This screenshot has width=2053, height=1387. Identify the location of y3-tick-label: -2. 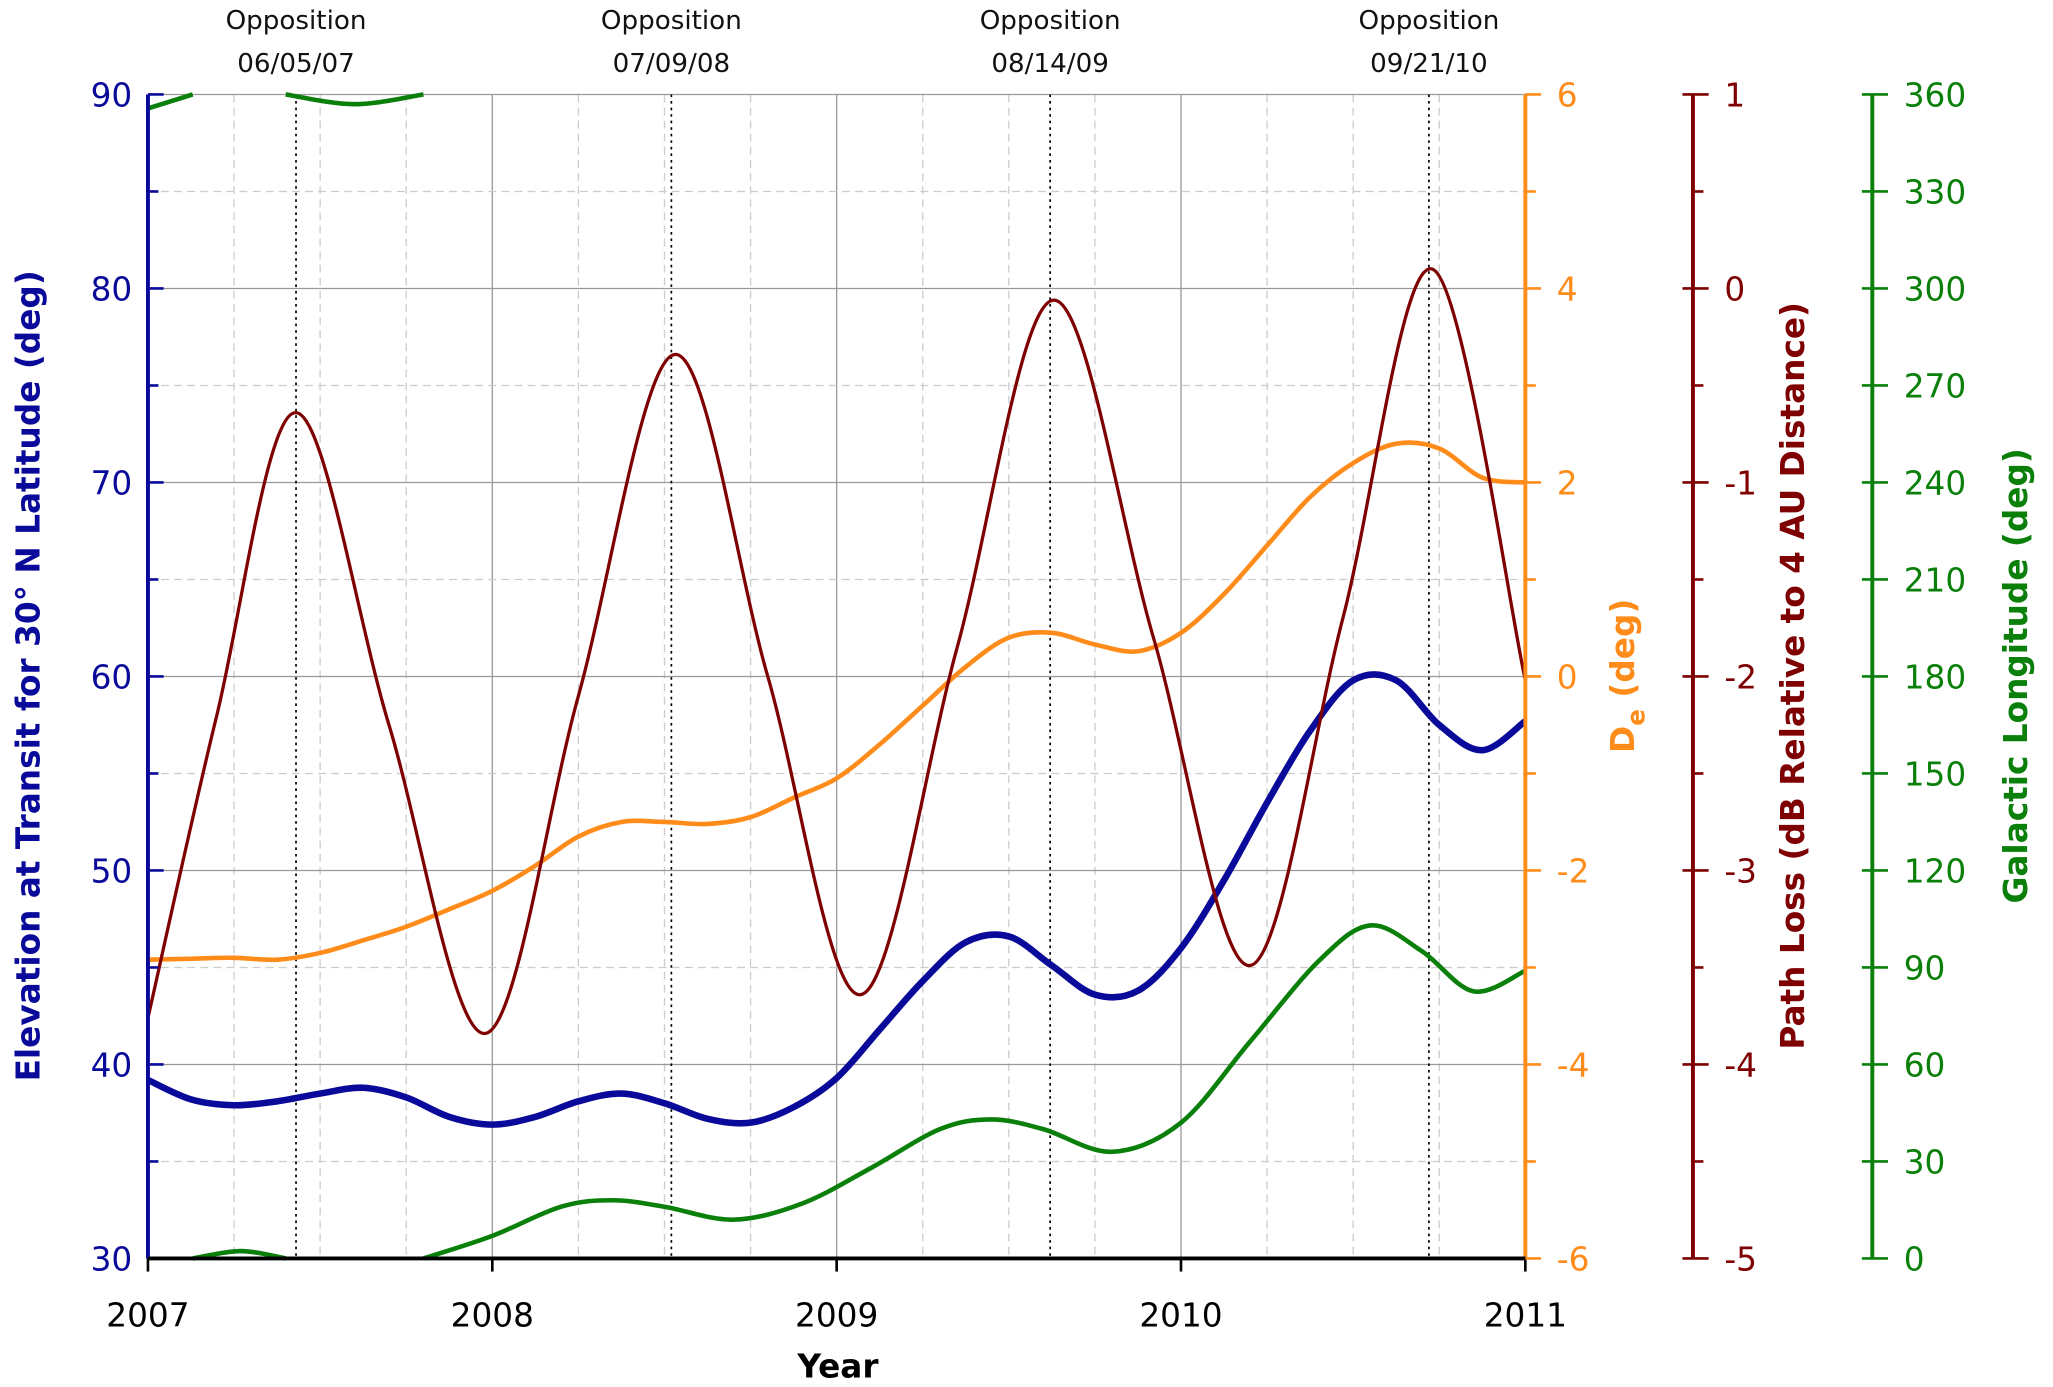
(1740, 677).